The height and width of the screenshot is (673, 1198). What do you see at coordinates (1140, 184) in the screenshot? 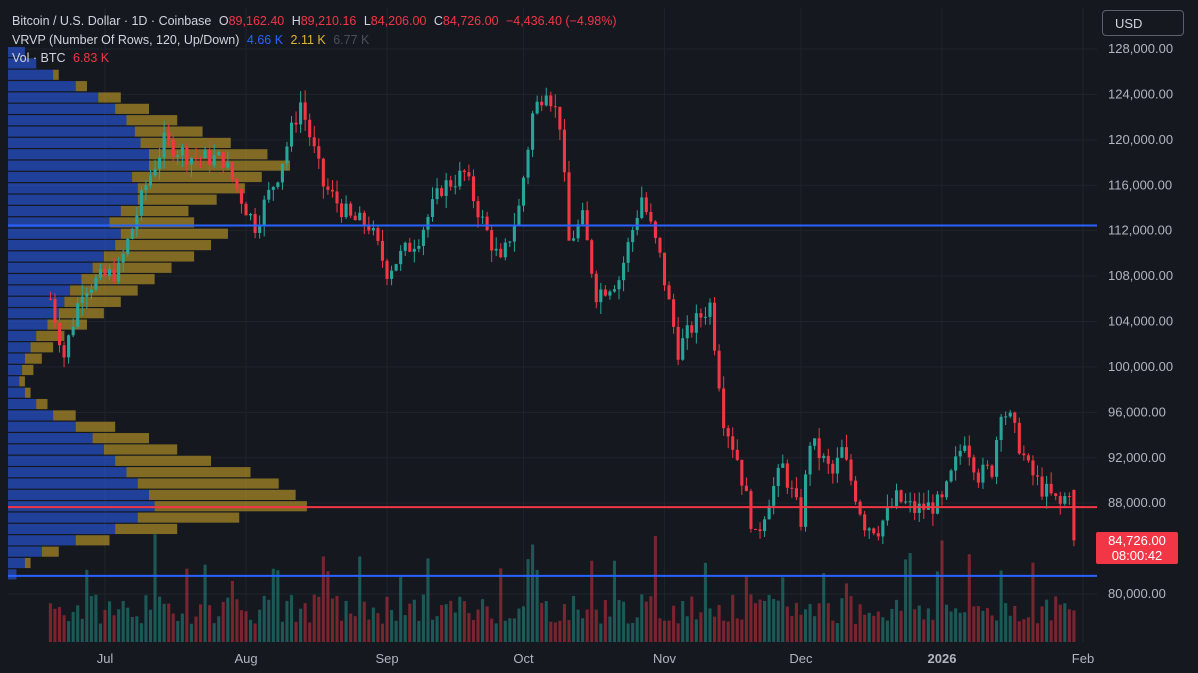
I see `price-axis-tick: 116,000.00` at bounding box center [1140, 184].